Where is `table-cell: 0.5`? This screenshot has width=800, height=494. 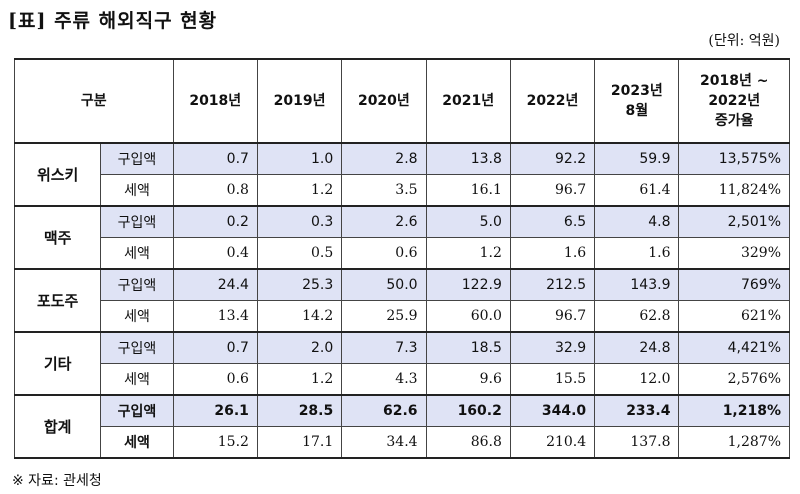 table-cell: 0.5 is located at coordinates (299, 253).